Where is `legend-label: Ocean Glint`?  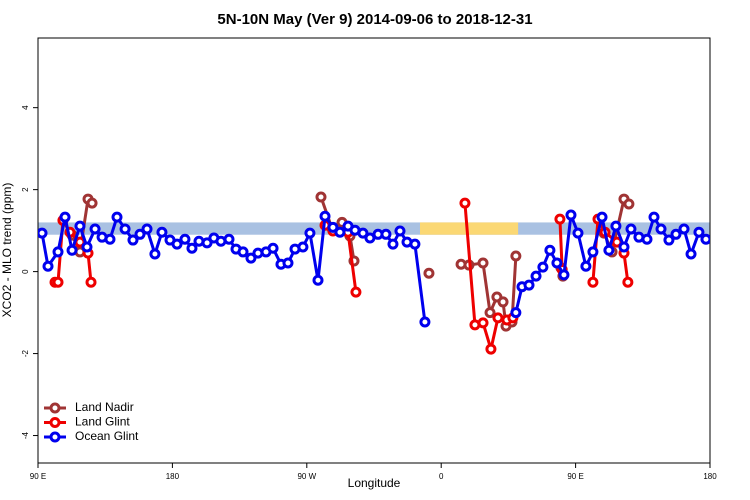 legend-label: Ocean Glint is located at coordinates (107, 436).